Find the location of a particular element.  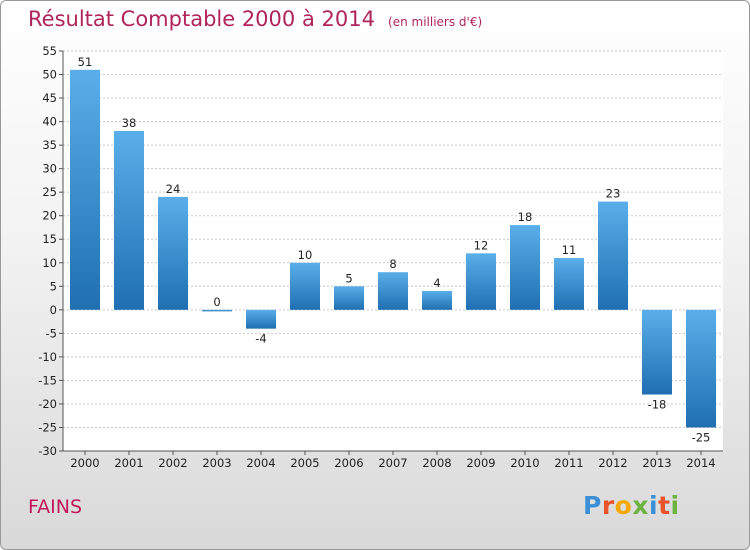

data-label: 5 is located at coordinates (348, 278).